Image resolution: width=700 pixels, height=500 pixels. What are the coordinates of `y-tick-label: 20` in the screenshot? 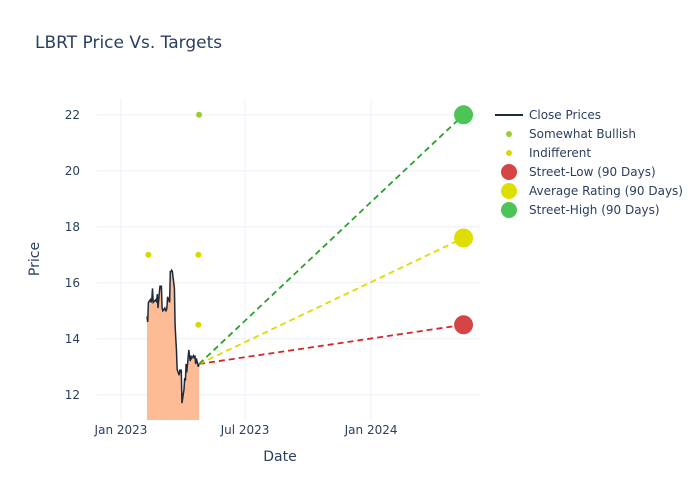 It's located at (72, 171).